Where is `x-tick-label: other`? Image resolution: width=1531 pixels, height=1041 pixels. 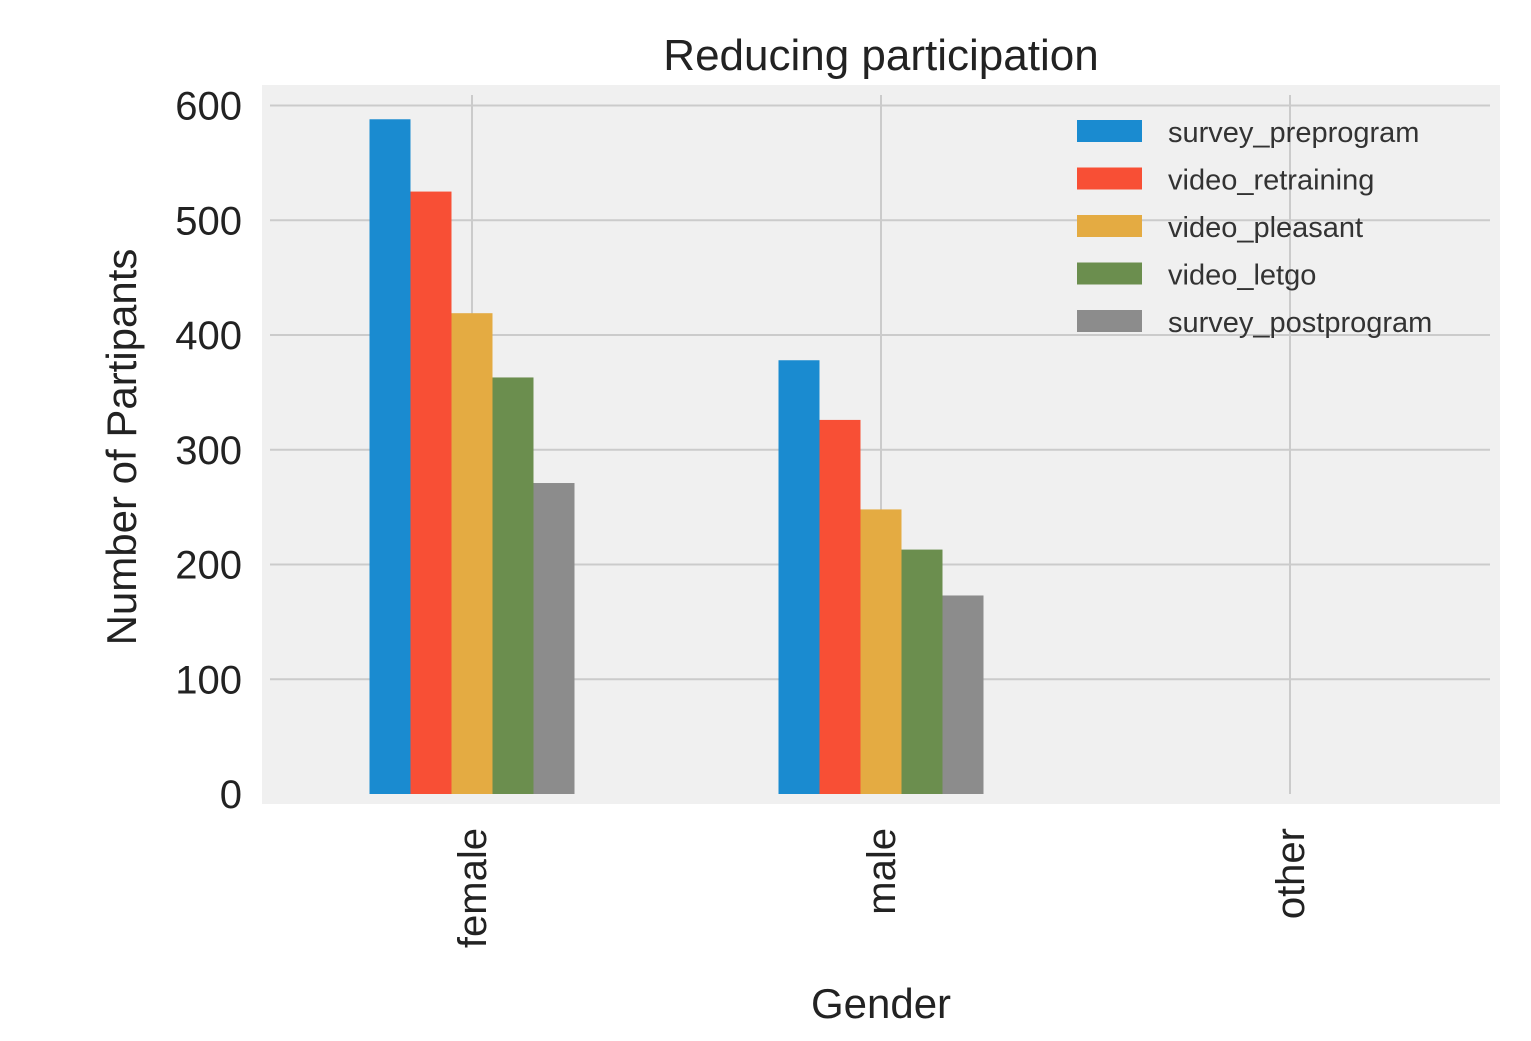
x-tick-label: other is located at coordinates (1291, 873).